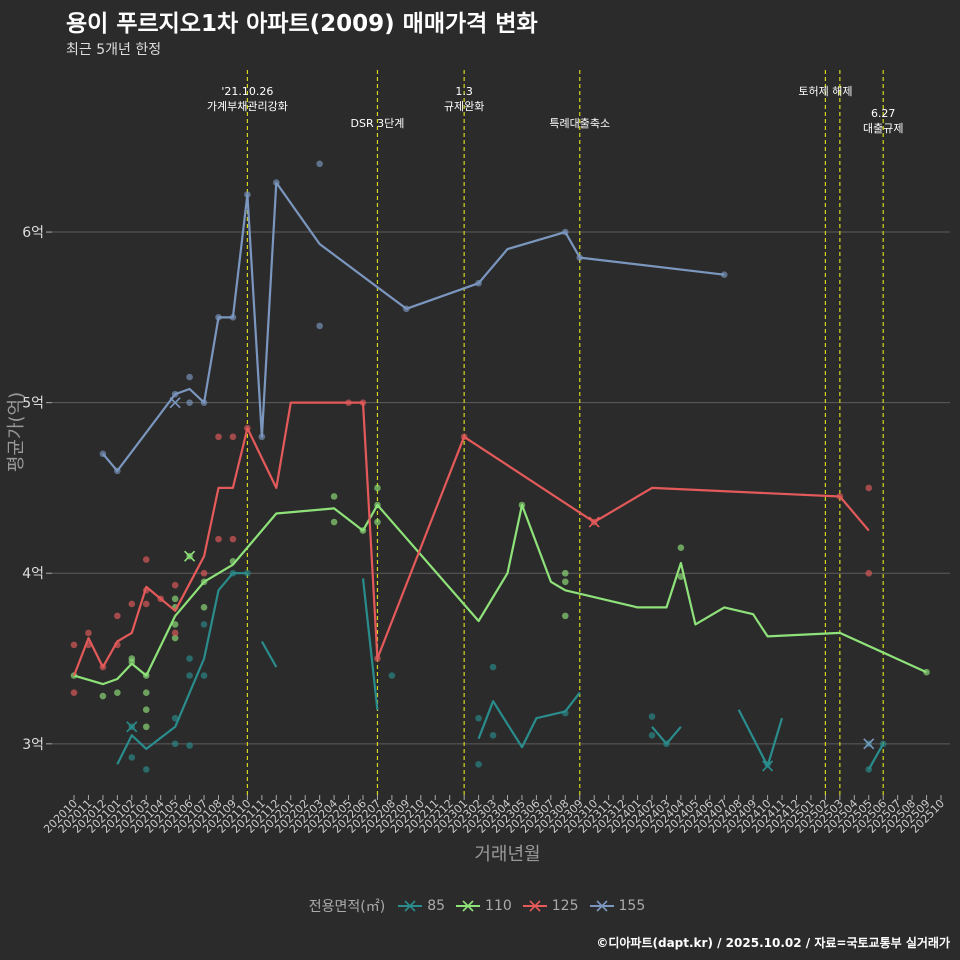  Describe the element at coordinates (883, 113) in the screenshot. I see `event-label: 6.27` at that location.